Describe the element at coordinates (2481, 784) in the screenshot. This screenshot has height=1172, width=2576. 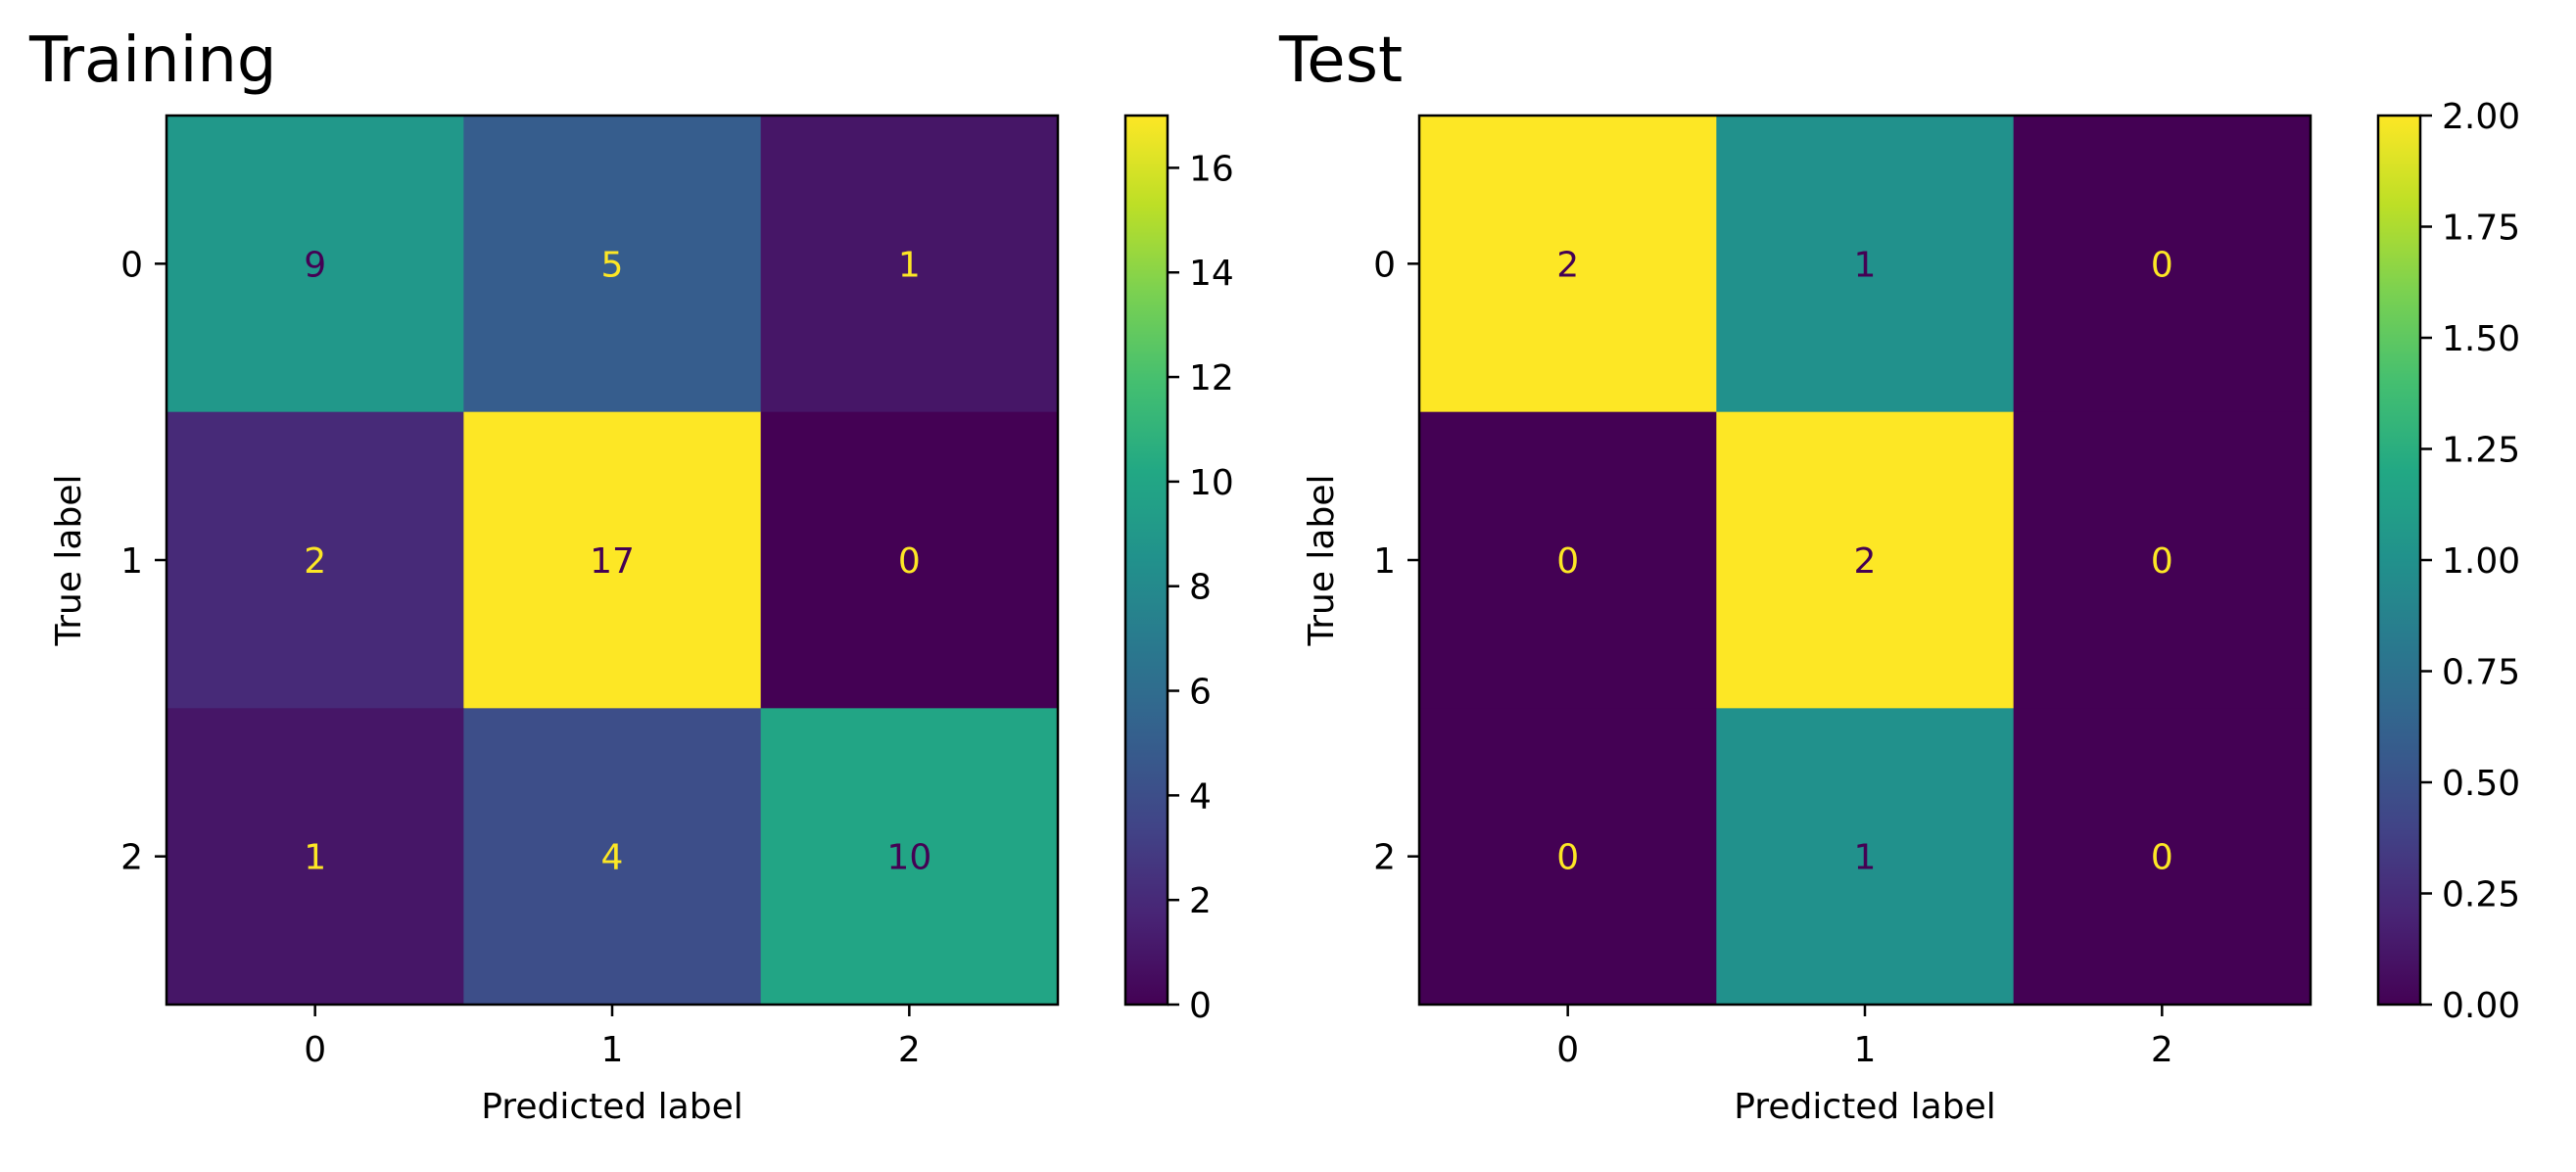
I see `colorbar-tick-label: 0.50` at that location.